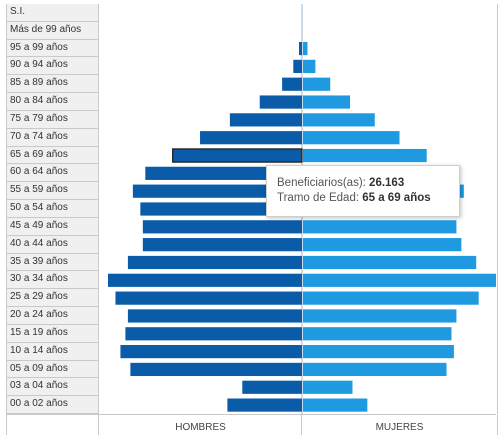 Image resolution: width=498 pixels, height=441 pixels. Describe the element at coordinates (396, 198) in the screenshot. I see `tooltip-group: 65 a 69 años` at that location.